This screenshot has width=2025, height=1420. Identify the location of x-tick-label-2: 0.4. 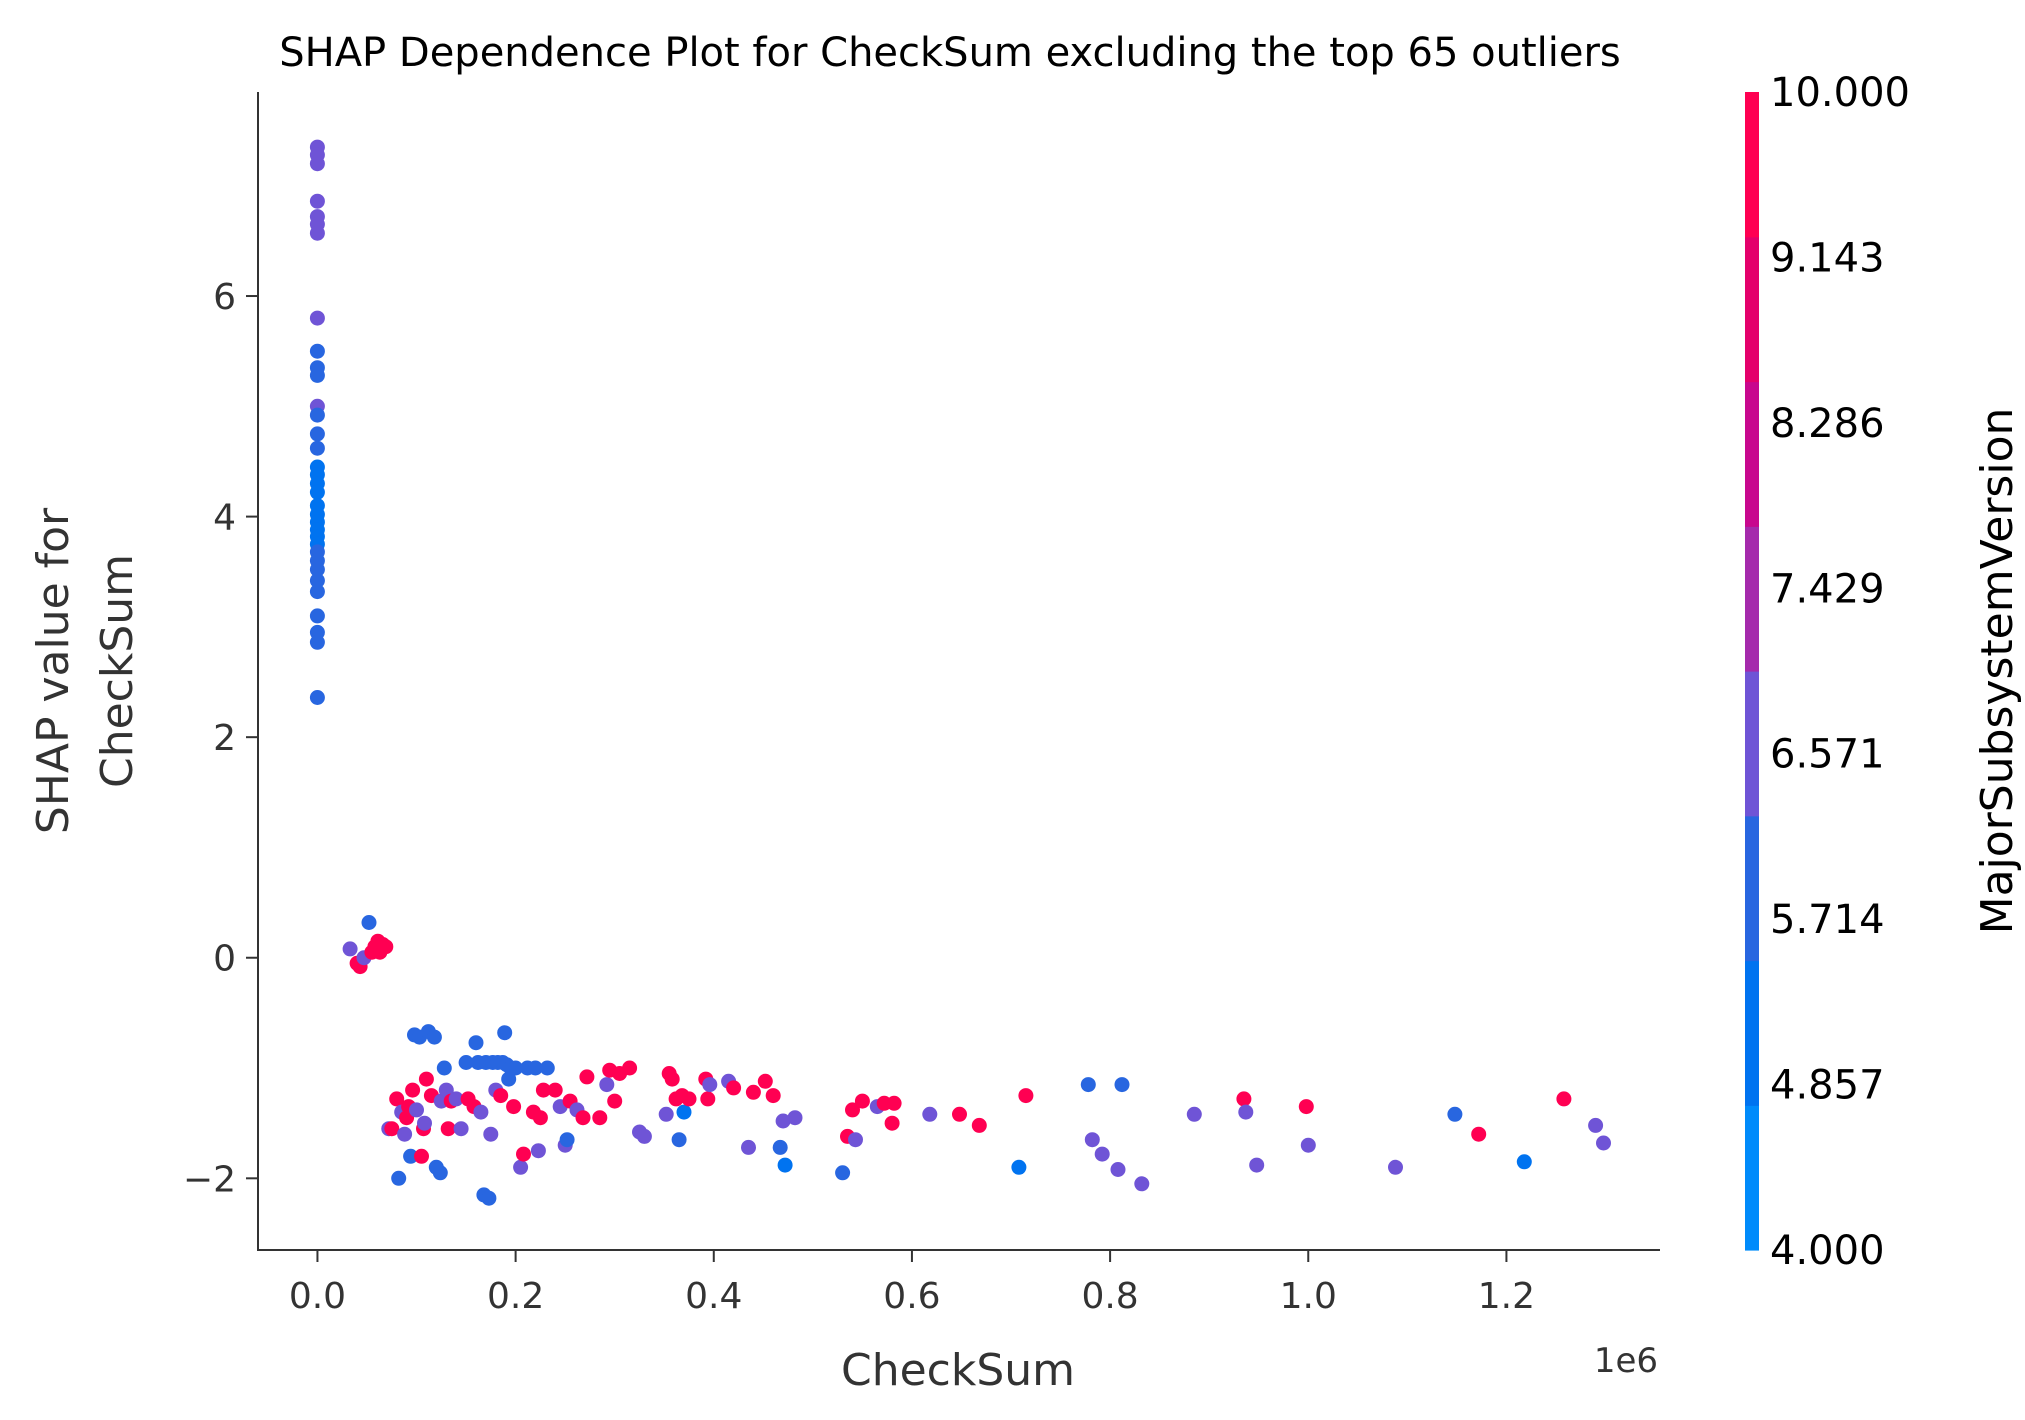
(713, 1296).